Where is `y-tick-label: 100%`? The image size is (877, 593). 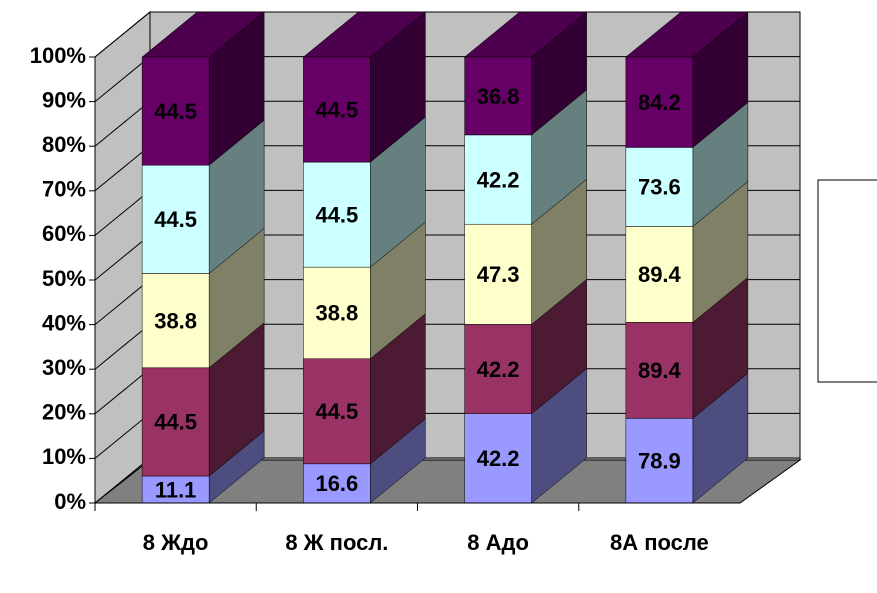 y-tick-label: 100% is located at coordinates (58, 55).